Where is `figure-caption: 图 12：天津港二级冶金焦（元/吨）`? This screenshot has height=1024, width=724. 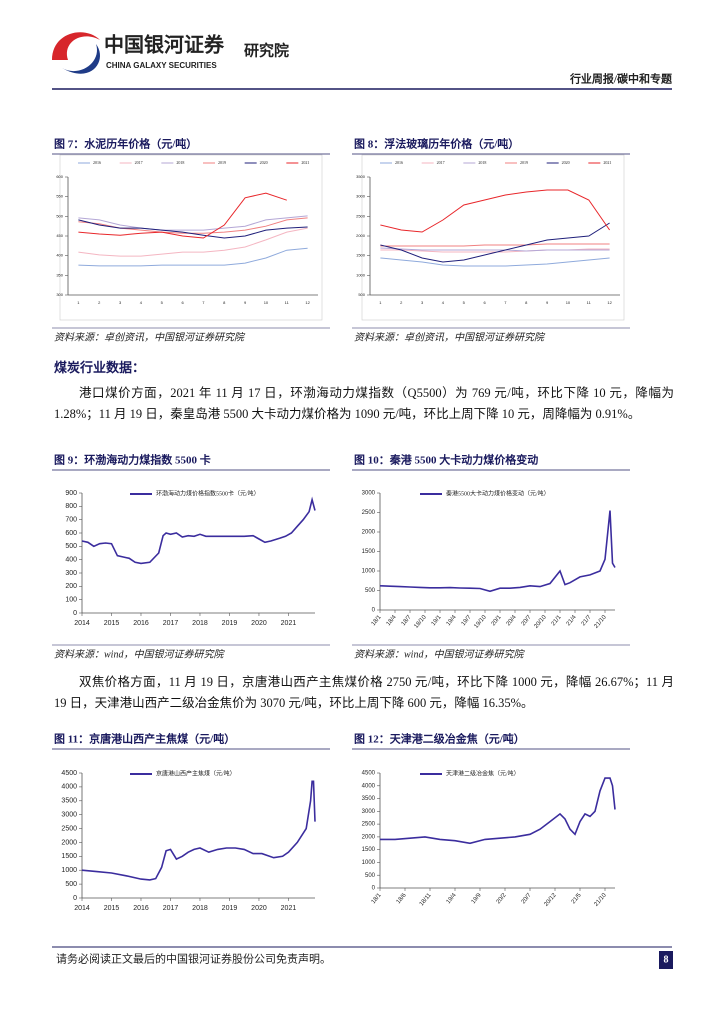
figure-caption: 图 12：天津港二级冶金焦（元/吨） is located at coordinates (439, 739).